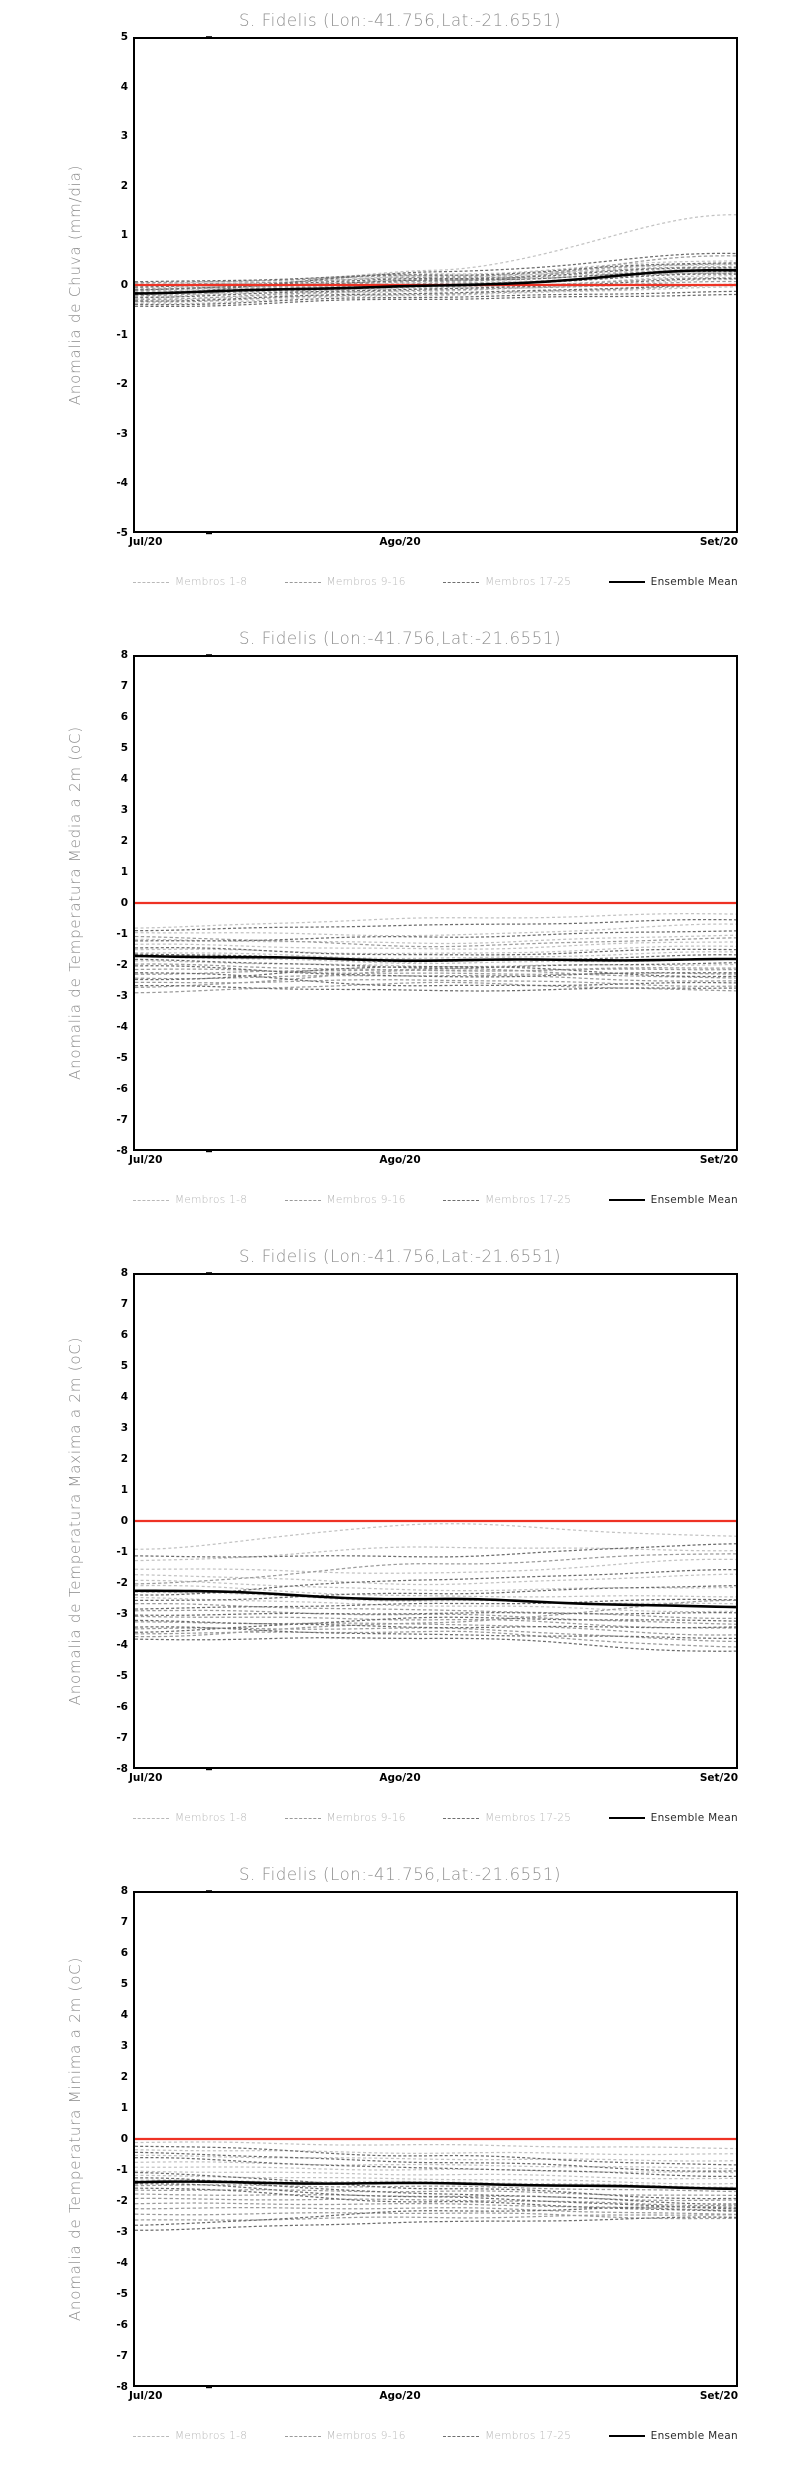 The image size is (800, 2472). I want to click on y-tick-label: -5, so click(122, 2293).